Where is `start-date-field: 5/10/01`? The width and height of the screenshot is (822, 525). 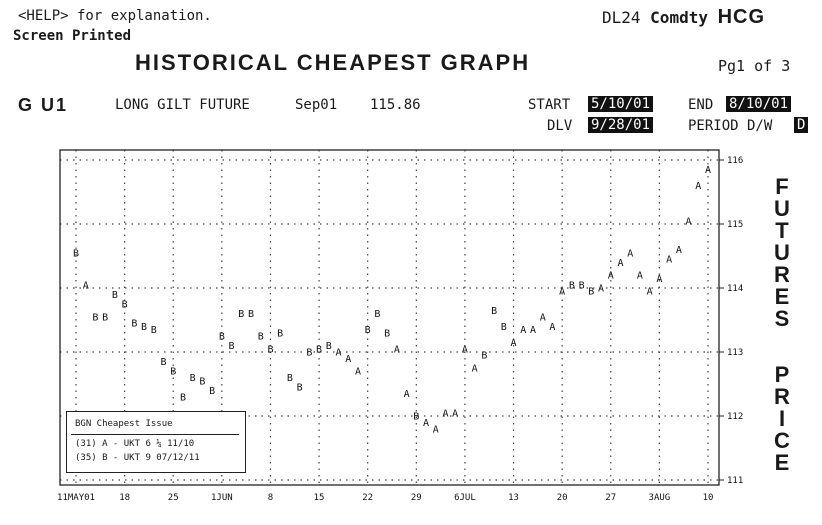 start-date-field: 5/10/01 is located at coordinates (621, 104).